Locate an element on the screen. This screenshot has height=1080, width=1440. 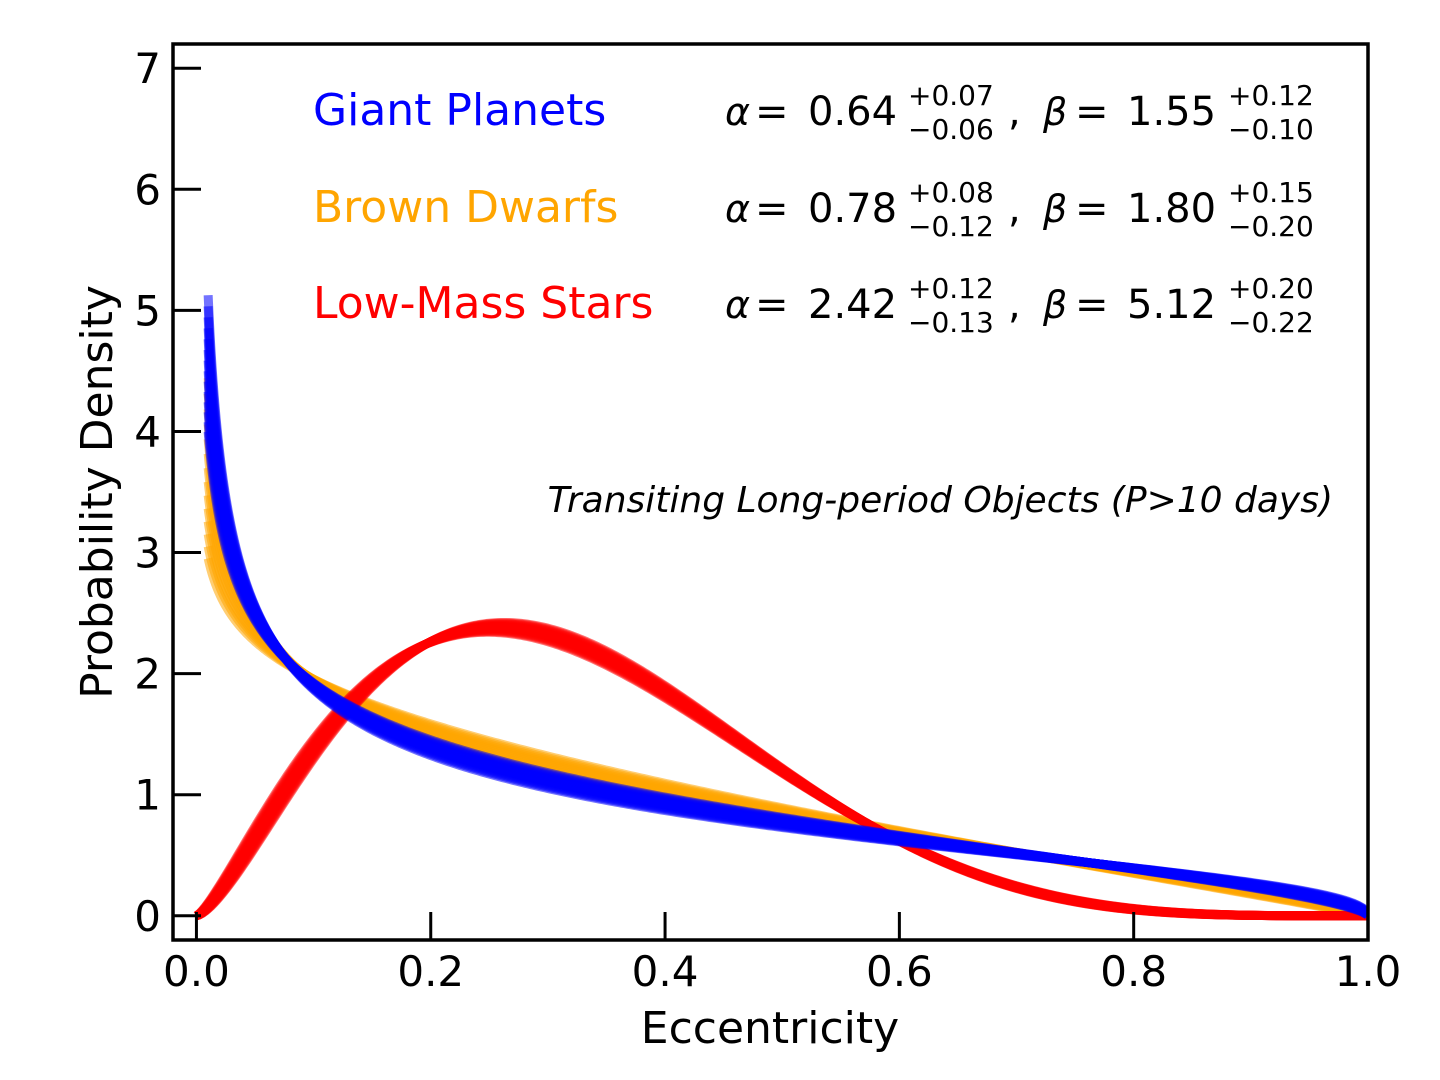
y-tick-label: 1 is located at coordinates (147, 795).